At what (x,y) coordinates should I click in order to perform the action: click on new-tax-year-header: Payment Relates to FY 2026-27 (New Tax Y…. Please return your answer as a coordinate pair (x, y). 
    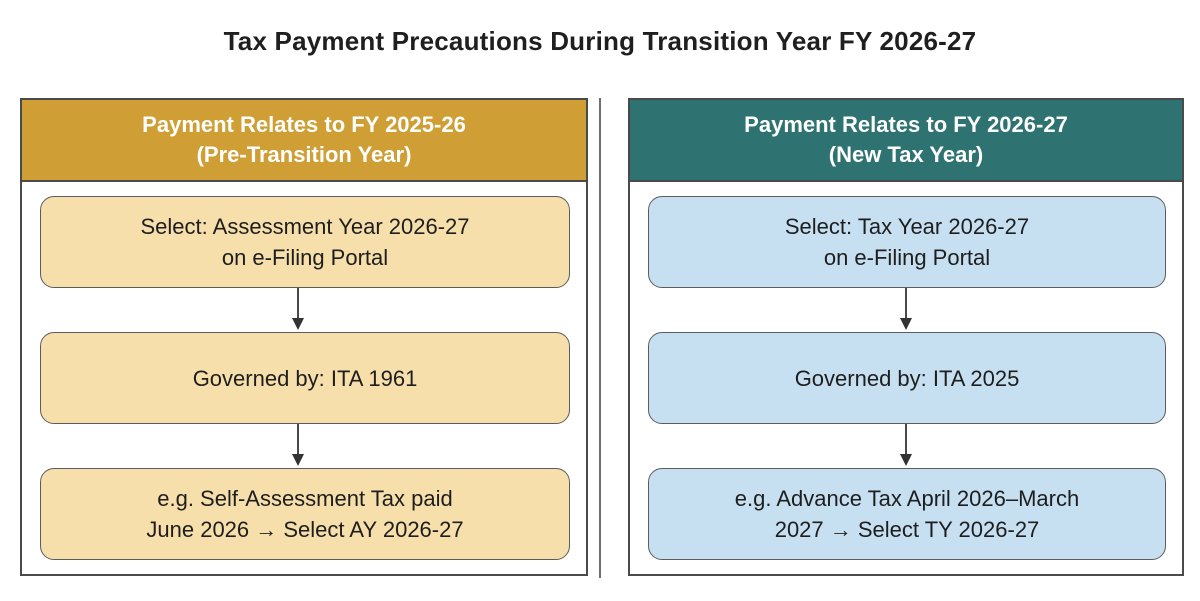
    Looking at the image, I should click on (906, 141).